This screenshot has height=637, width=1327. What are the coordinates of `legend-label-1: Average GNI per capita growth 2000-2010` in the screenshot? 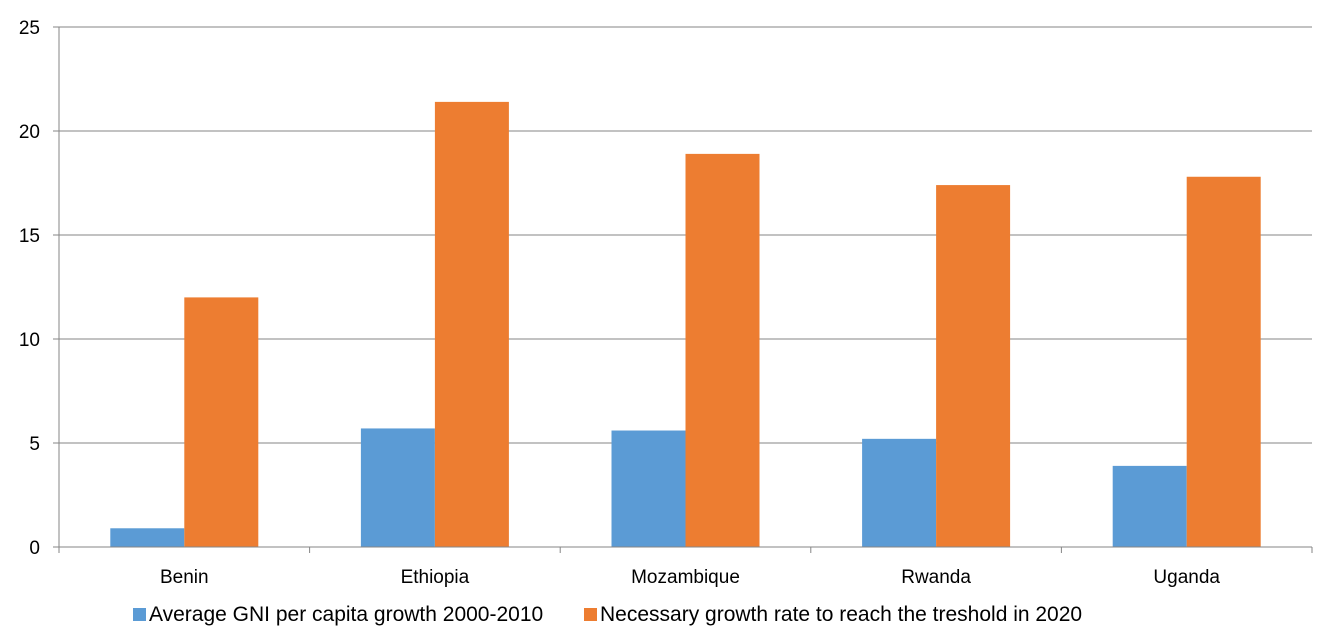 It's located at (346, 614).